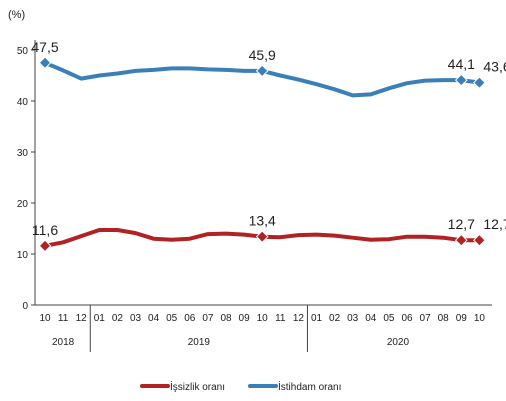 This screenshot has height=401, width=506. Describe the element at coordinates (262, 55) in the screenshot. I see `data-label: 45,9` at that location.